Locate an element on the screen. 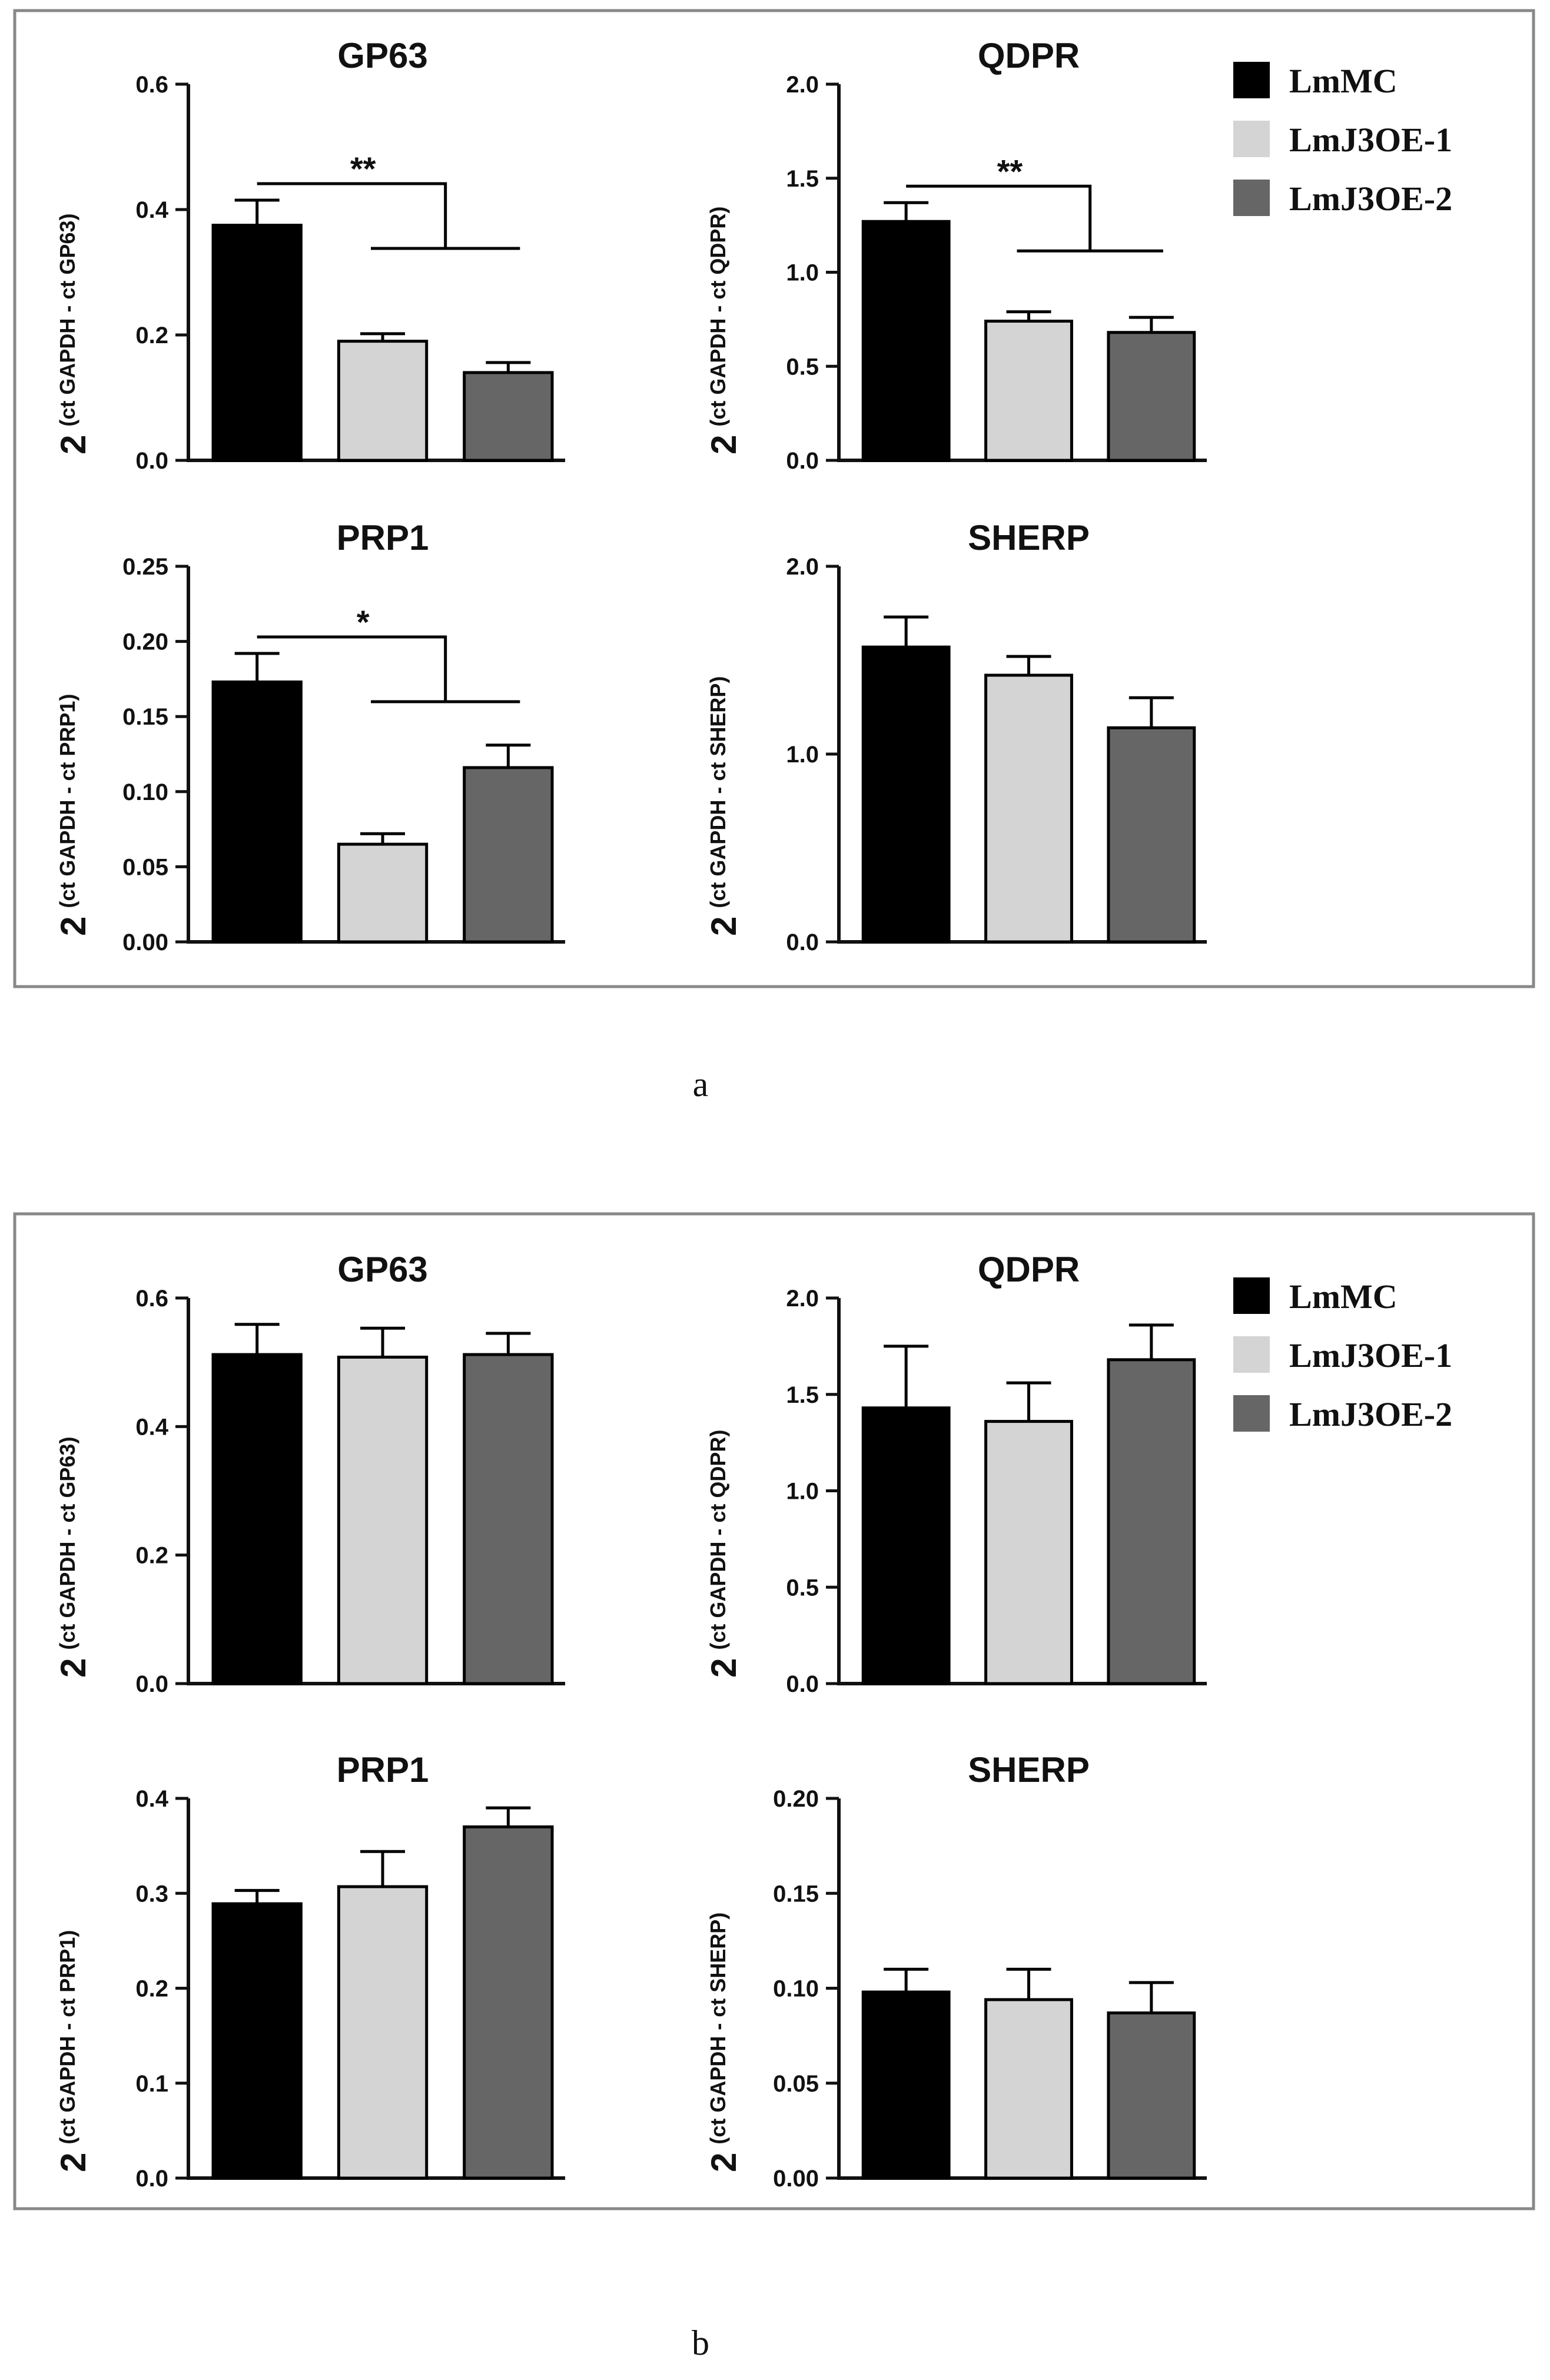  y-axis-label: 2 (ct GAPDH - ct QDPR) is located at coordinates (724, 330).